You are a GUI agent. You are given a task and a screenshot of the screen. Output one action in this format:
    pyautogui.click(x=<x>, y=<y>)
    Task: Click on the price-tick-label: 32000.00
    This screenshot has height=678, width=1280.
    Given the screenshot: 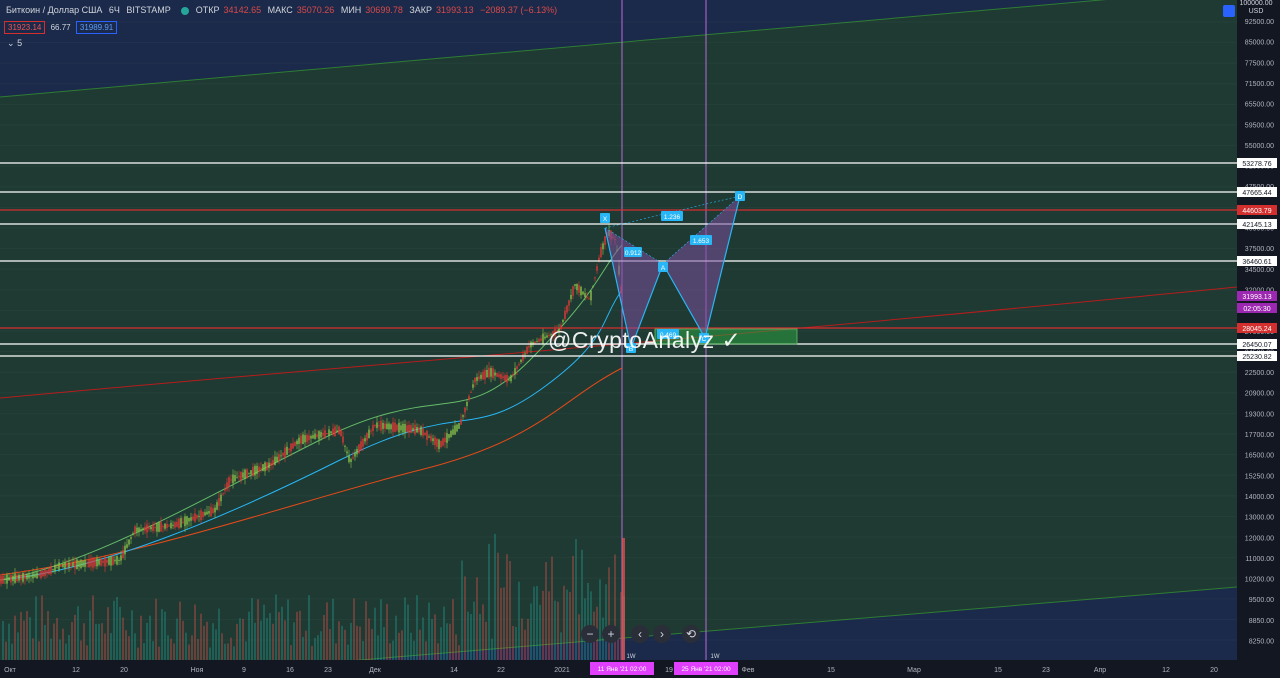 What is the action you would take?
    pyautogui.click(x=1259, y=290)
    